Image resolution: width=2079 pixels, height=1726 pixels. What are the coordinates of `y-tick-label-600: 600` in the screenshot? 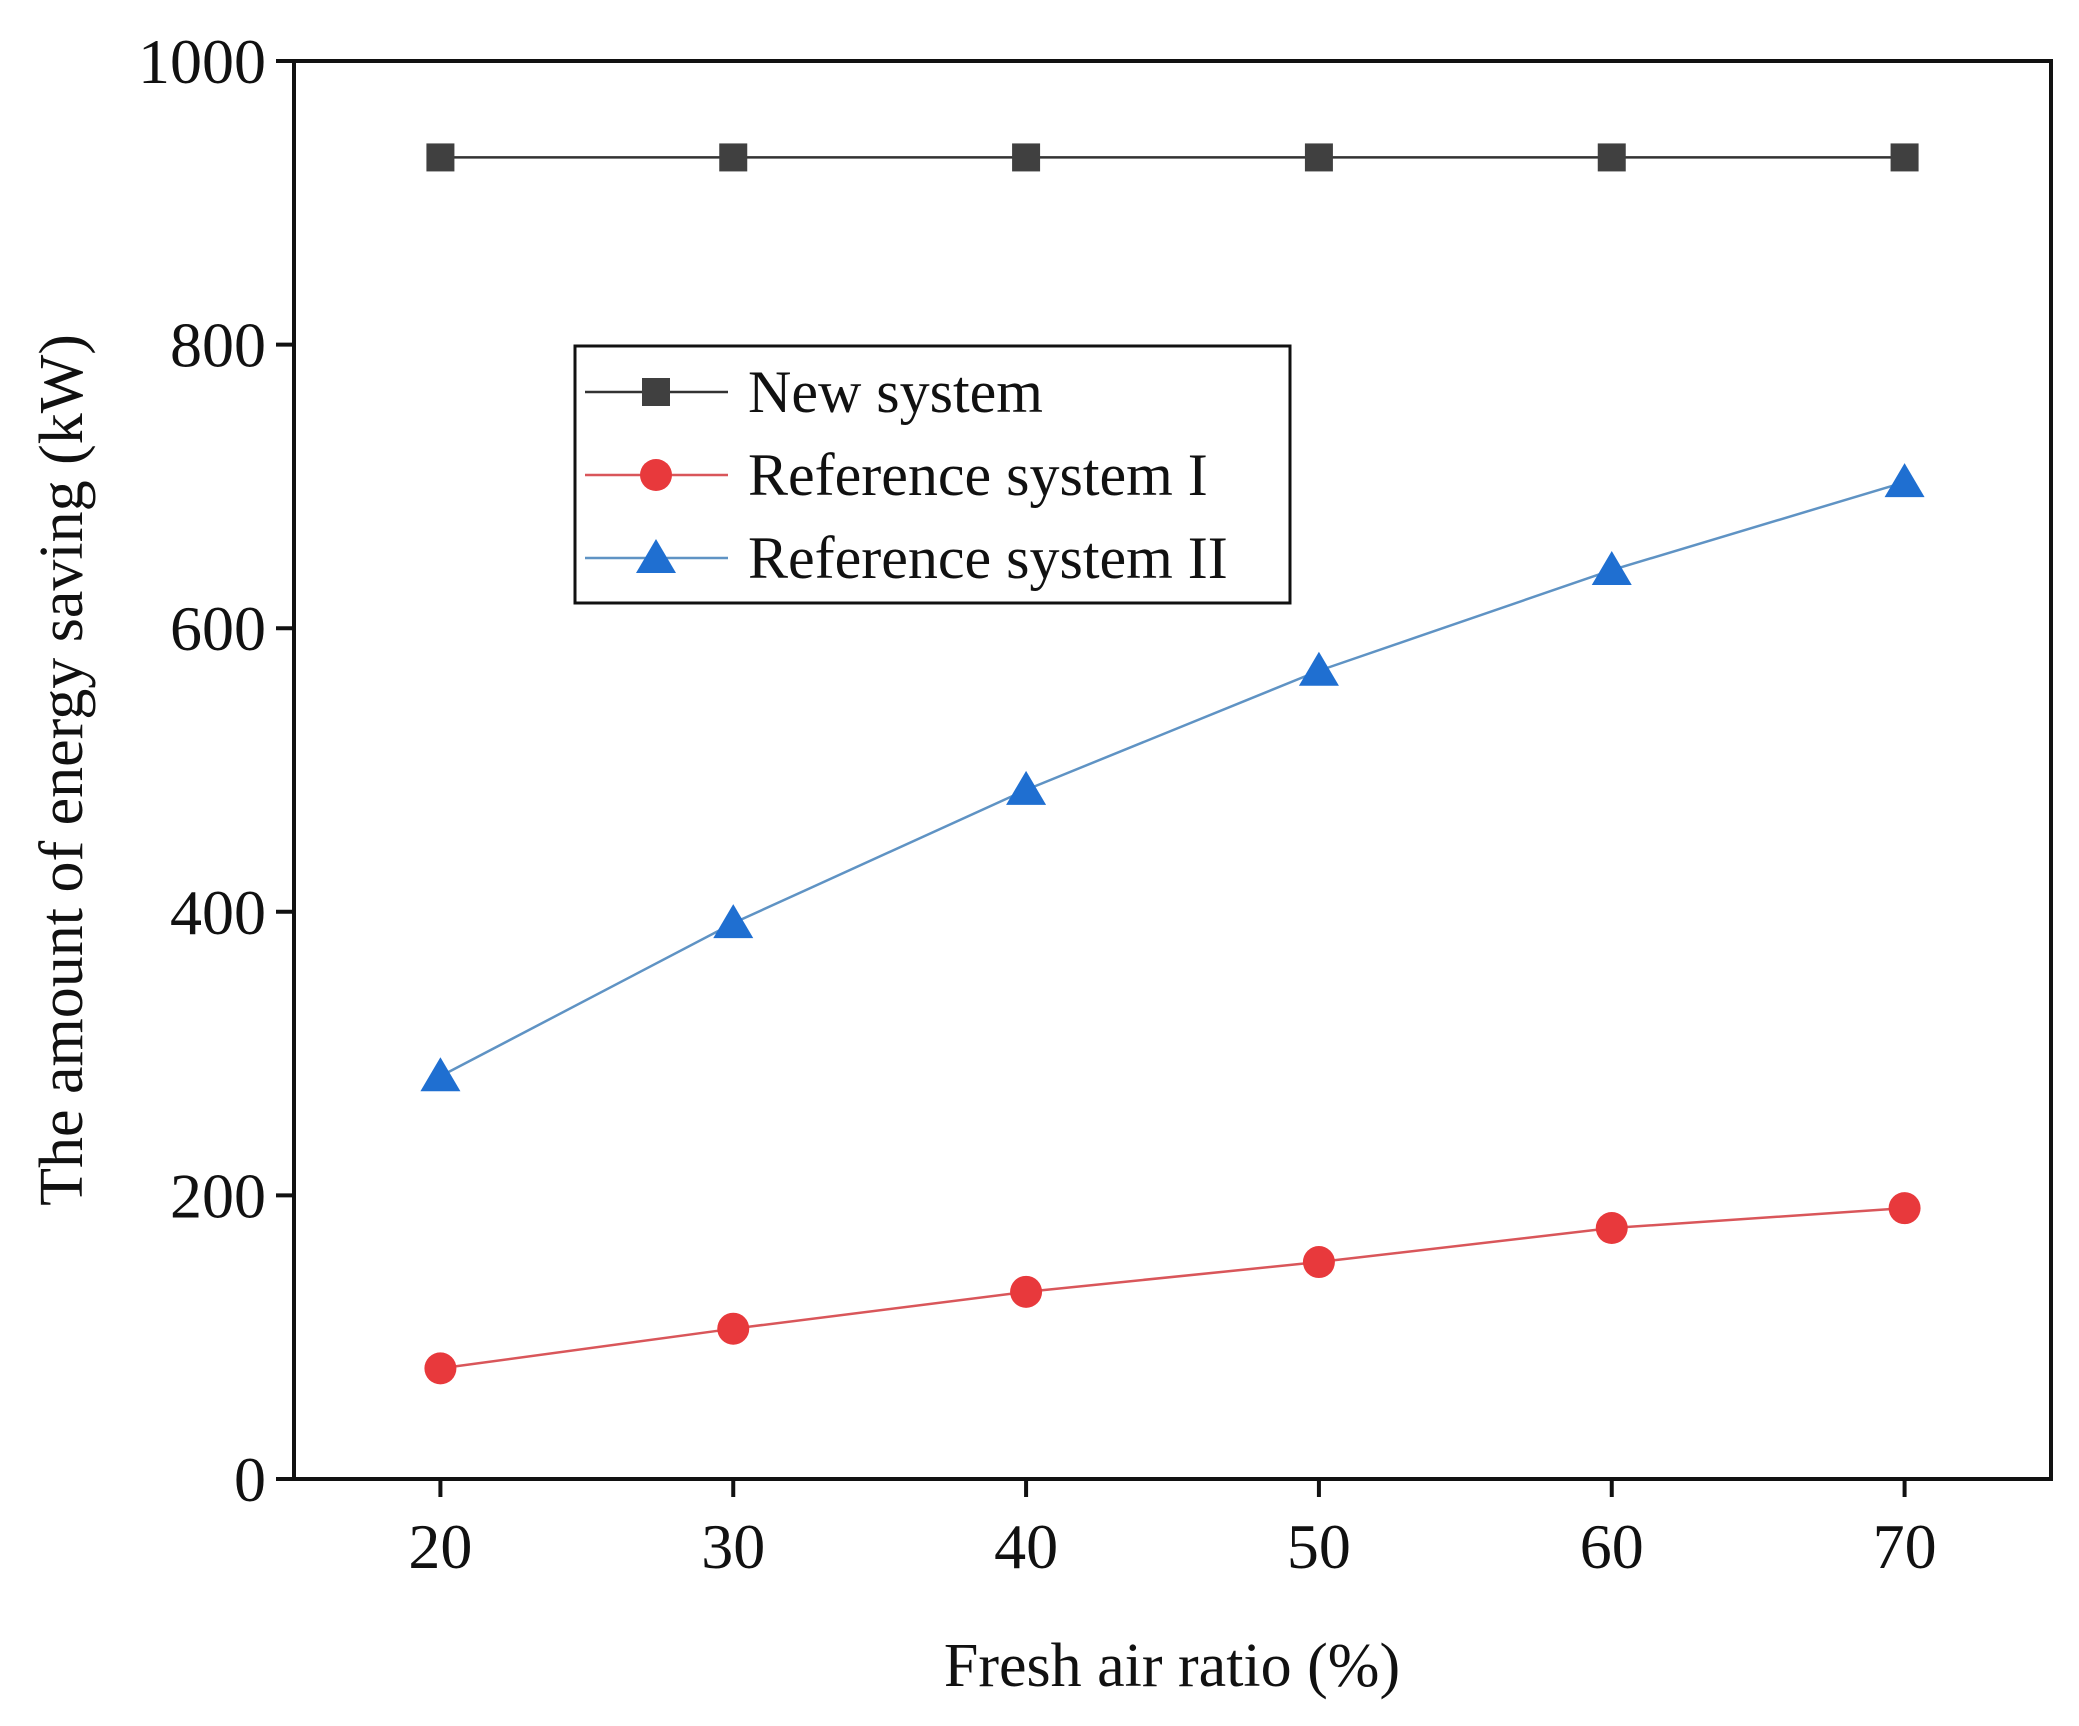 It's located at (218, 628).